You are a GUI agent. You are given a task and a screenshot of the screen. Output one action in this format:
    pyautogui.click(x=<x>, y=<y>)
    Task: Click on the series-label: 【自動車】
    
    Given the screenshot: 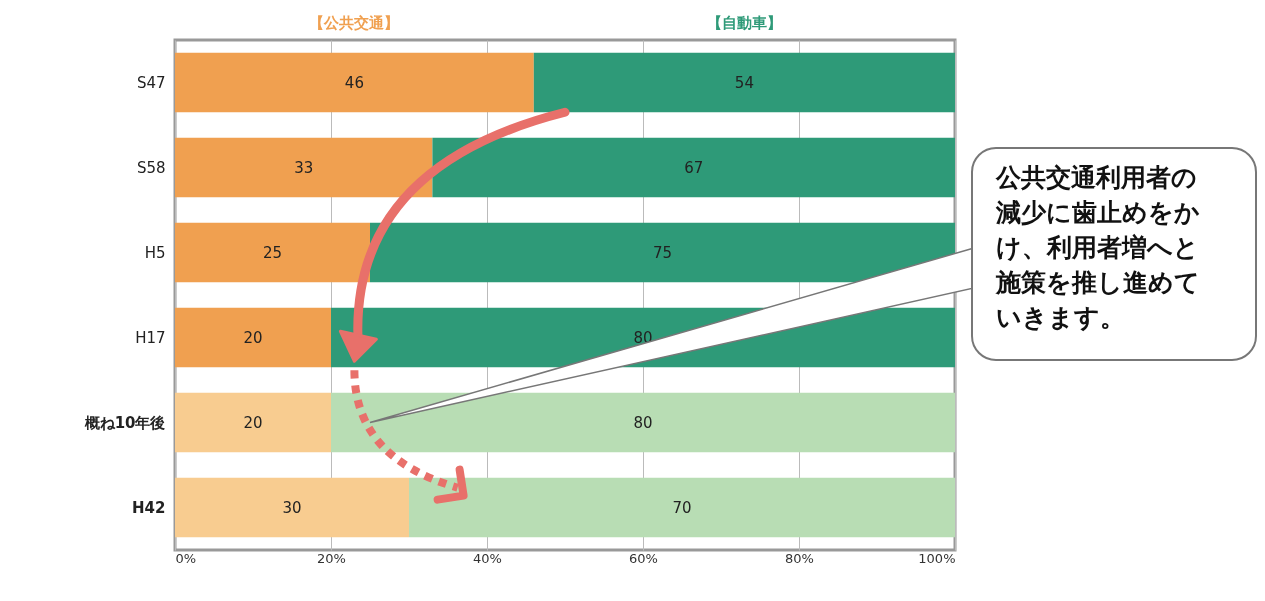 What is the action you would take?
    pyautogui.click(x=744, y=23)
    